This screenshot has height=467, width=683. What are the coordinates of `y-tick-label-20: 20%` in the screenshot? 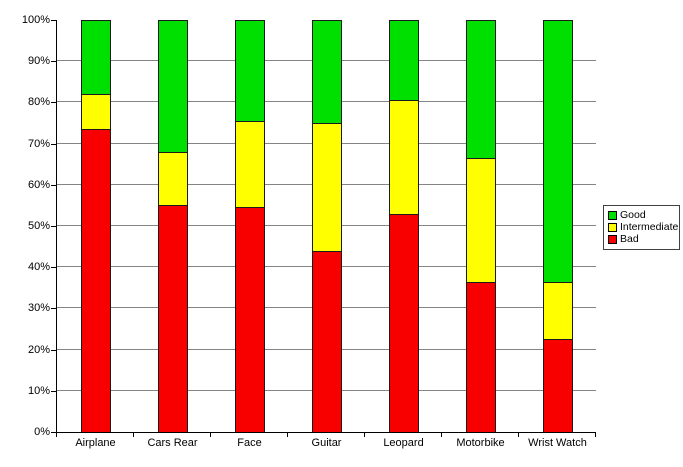 It's located at (38, 350).